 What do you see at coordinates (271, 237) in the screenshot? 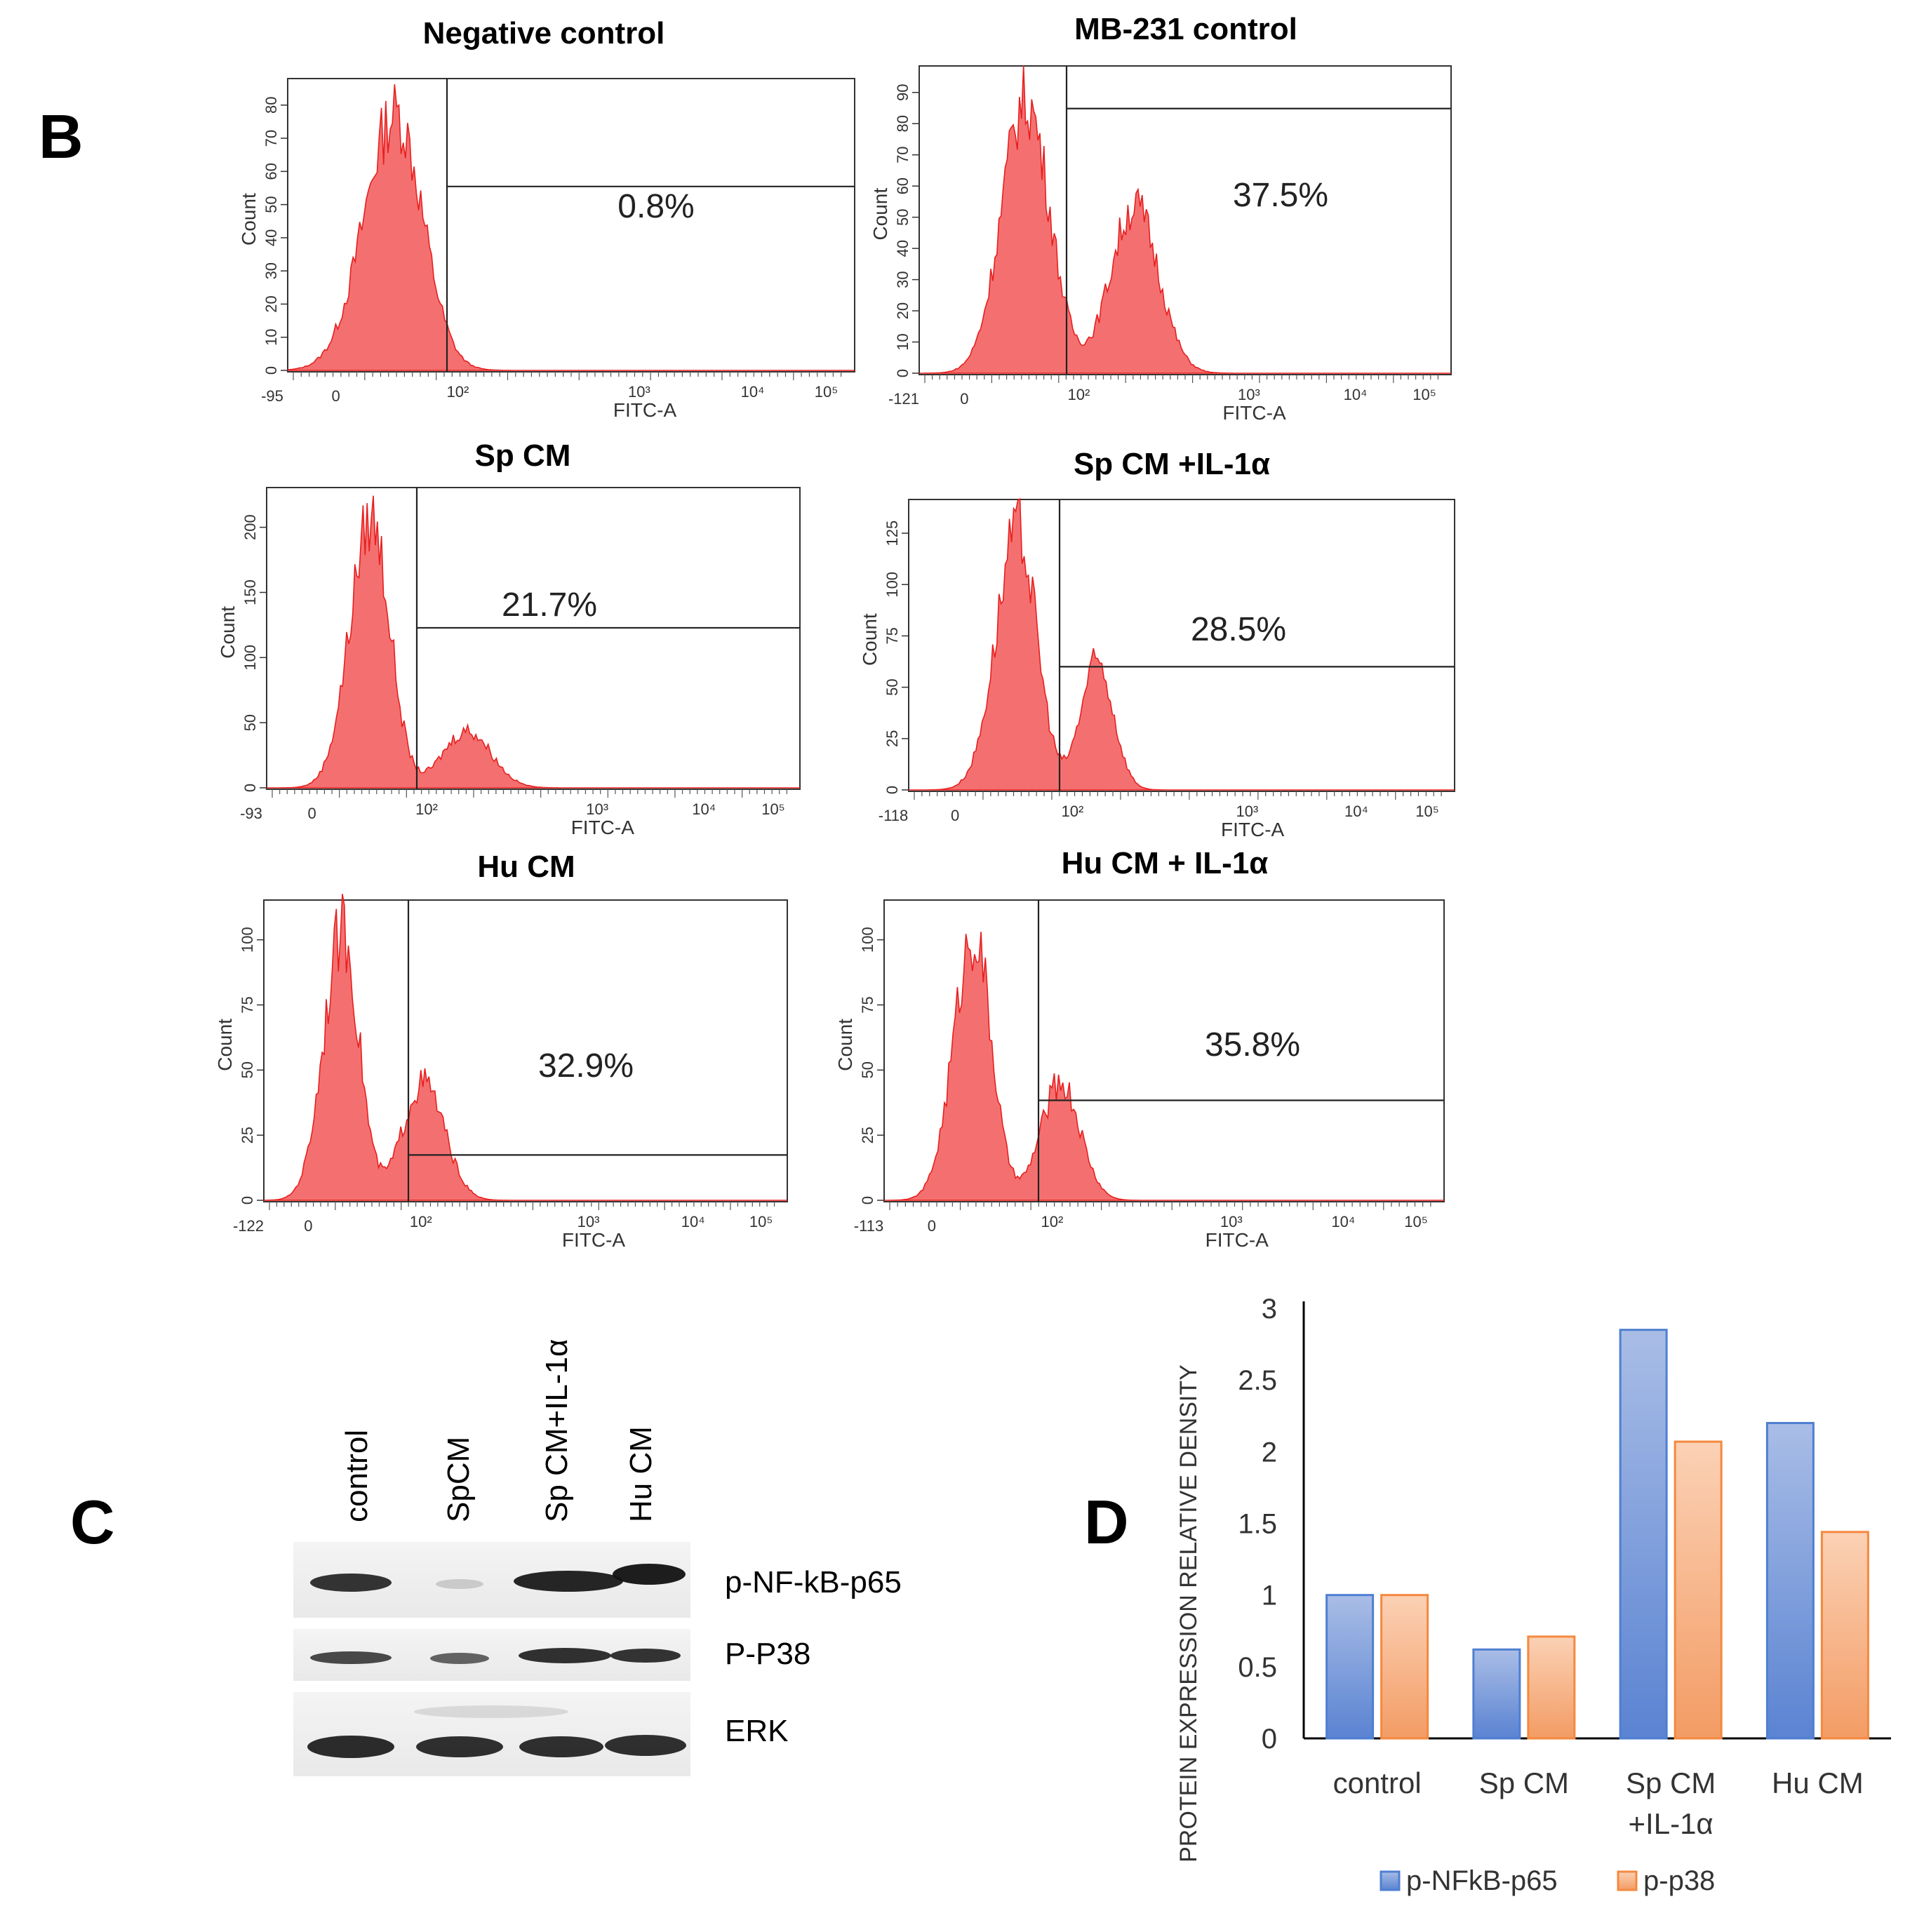
I see `y-tick-label: 40` at bounding box center [271, 237].